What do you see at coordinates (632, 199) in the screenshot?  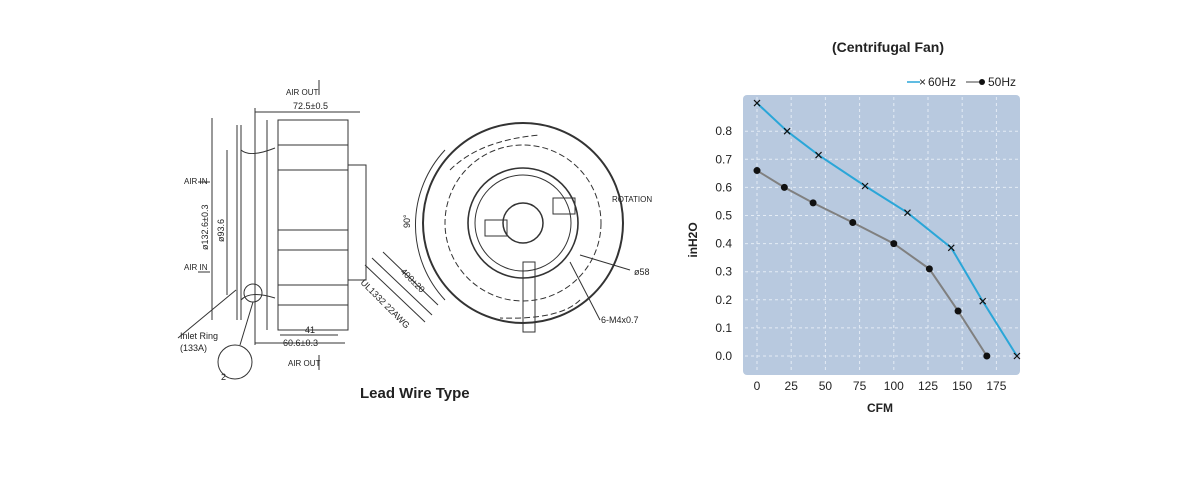 I see `label-rotation: ROTATION` at bounding box center [632, 199].